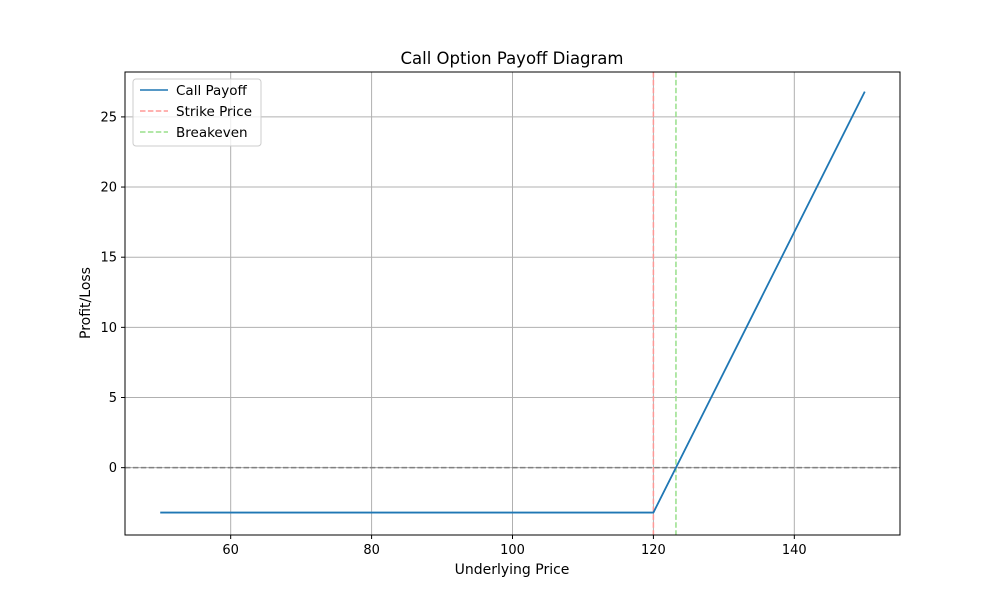 The height and width of the screenshot is (600, 1000). I want to click on y-tick-label-15: 15, so click(108, 258).